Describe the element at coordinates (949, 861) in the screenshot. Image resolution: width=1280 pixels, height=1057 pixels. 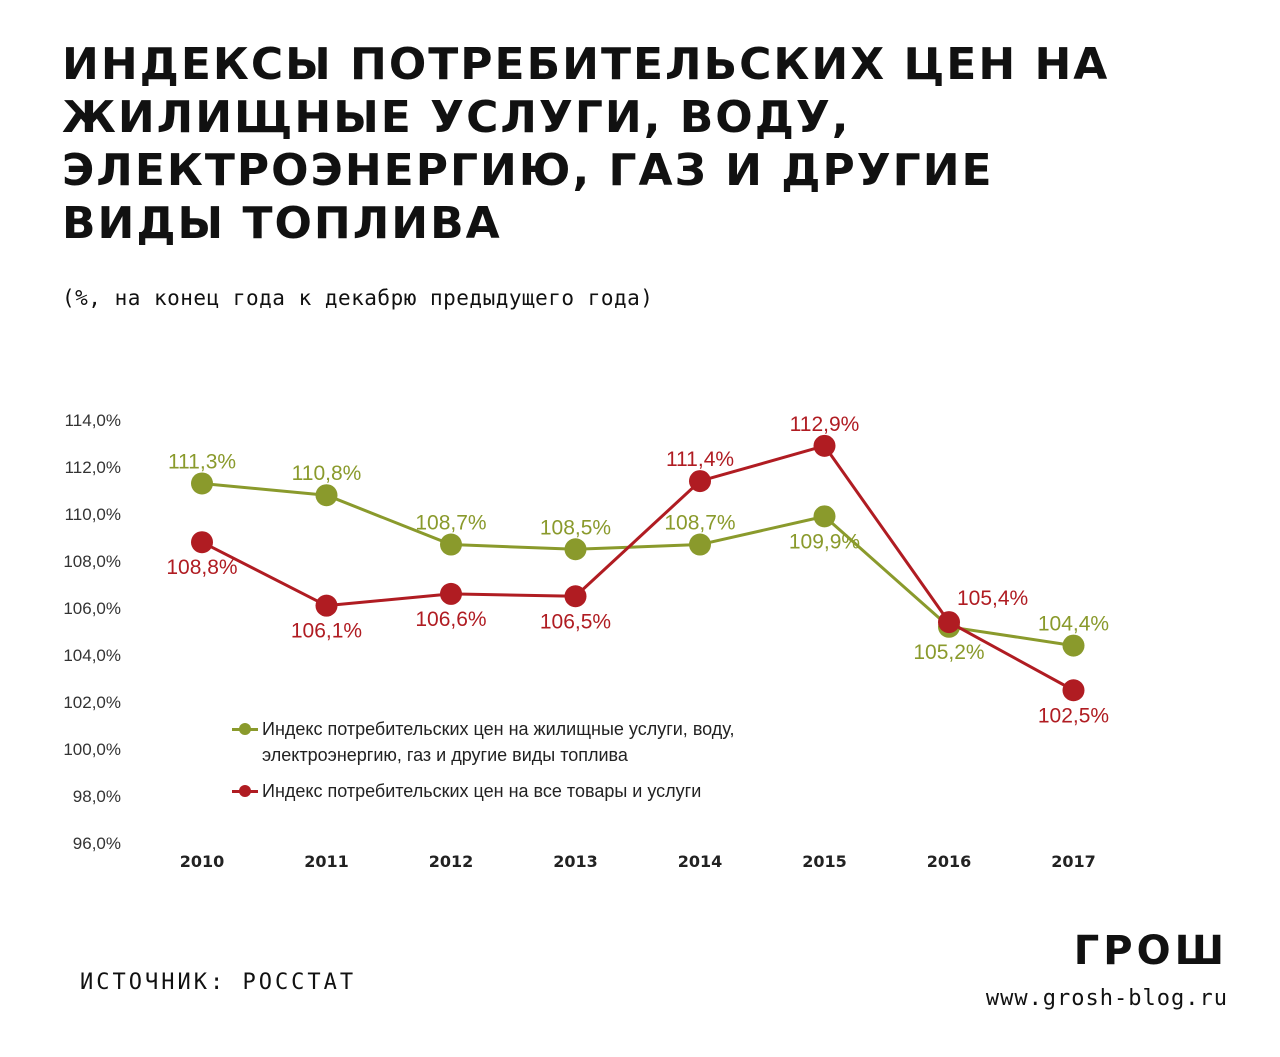
I see `x-tick-label: 2016` at that location.